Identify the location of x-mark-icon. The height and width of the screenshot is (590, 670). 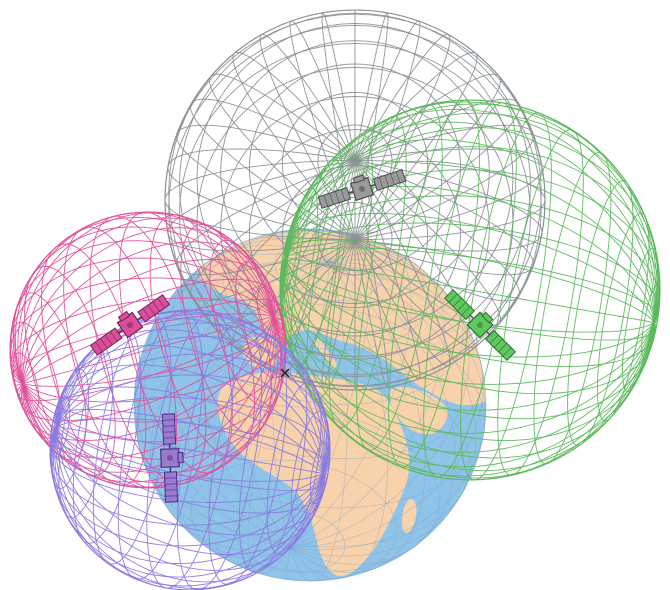
(285, 373).